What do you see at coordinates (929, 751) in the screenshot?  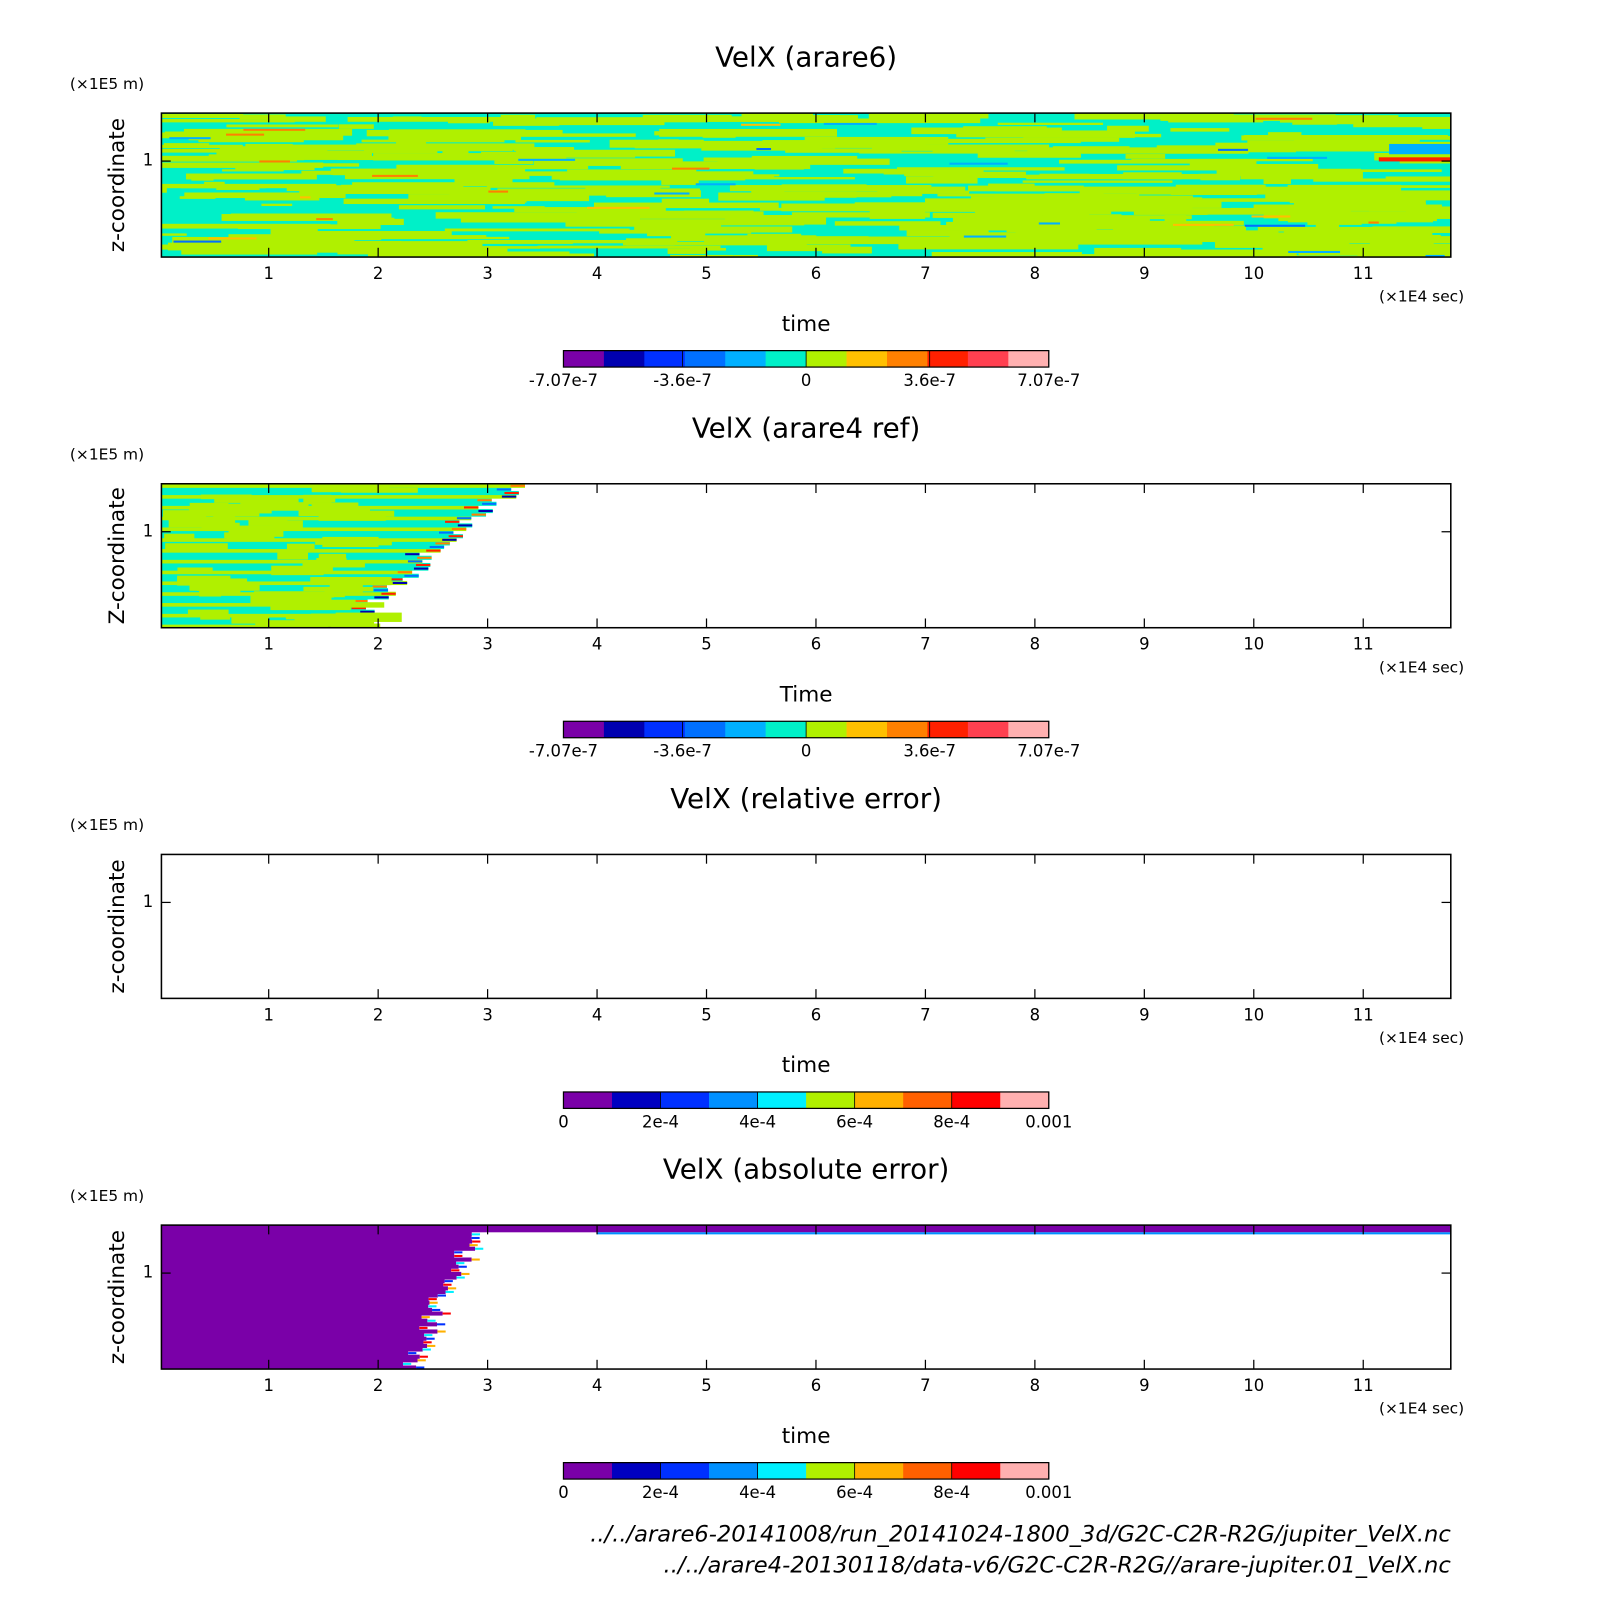 I see `colorbar-tick-label: 3.6e-7` at bounding box center [929, 751].